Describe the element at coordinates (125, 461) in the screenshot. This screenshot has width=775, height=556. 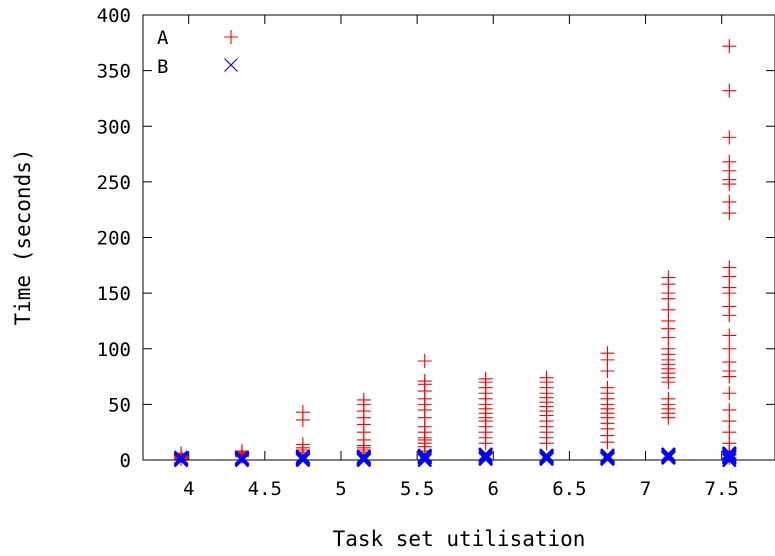
I see `y-tick-label: 0` at that location.